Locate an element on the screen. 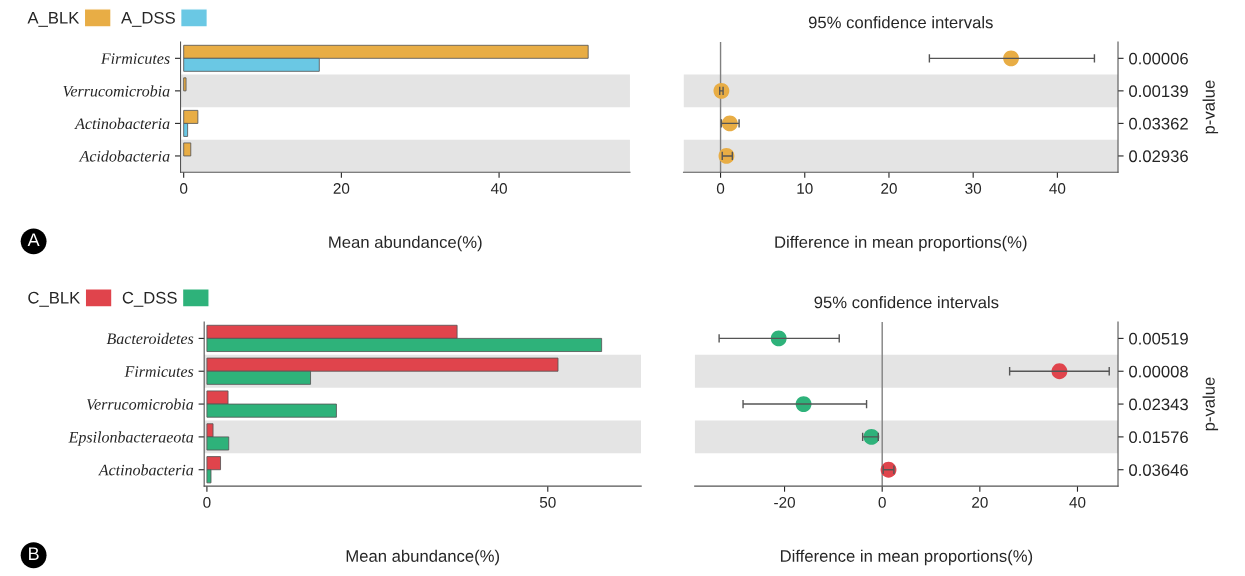 The height and width of the screenshot is (576, 1245). y-tick-label: 0.01576 is located at coordinates (1158, 437).